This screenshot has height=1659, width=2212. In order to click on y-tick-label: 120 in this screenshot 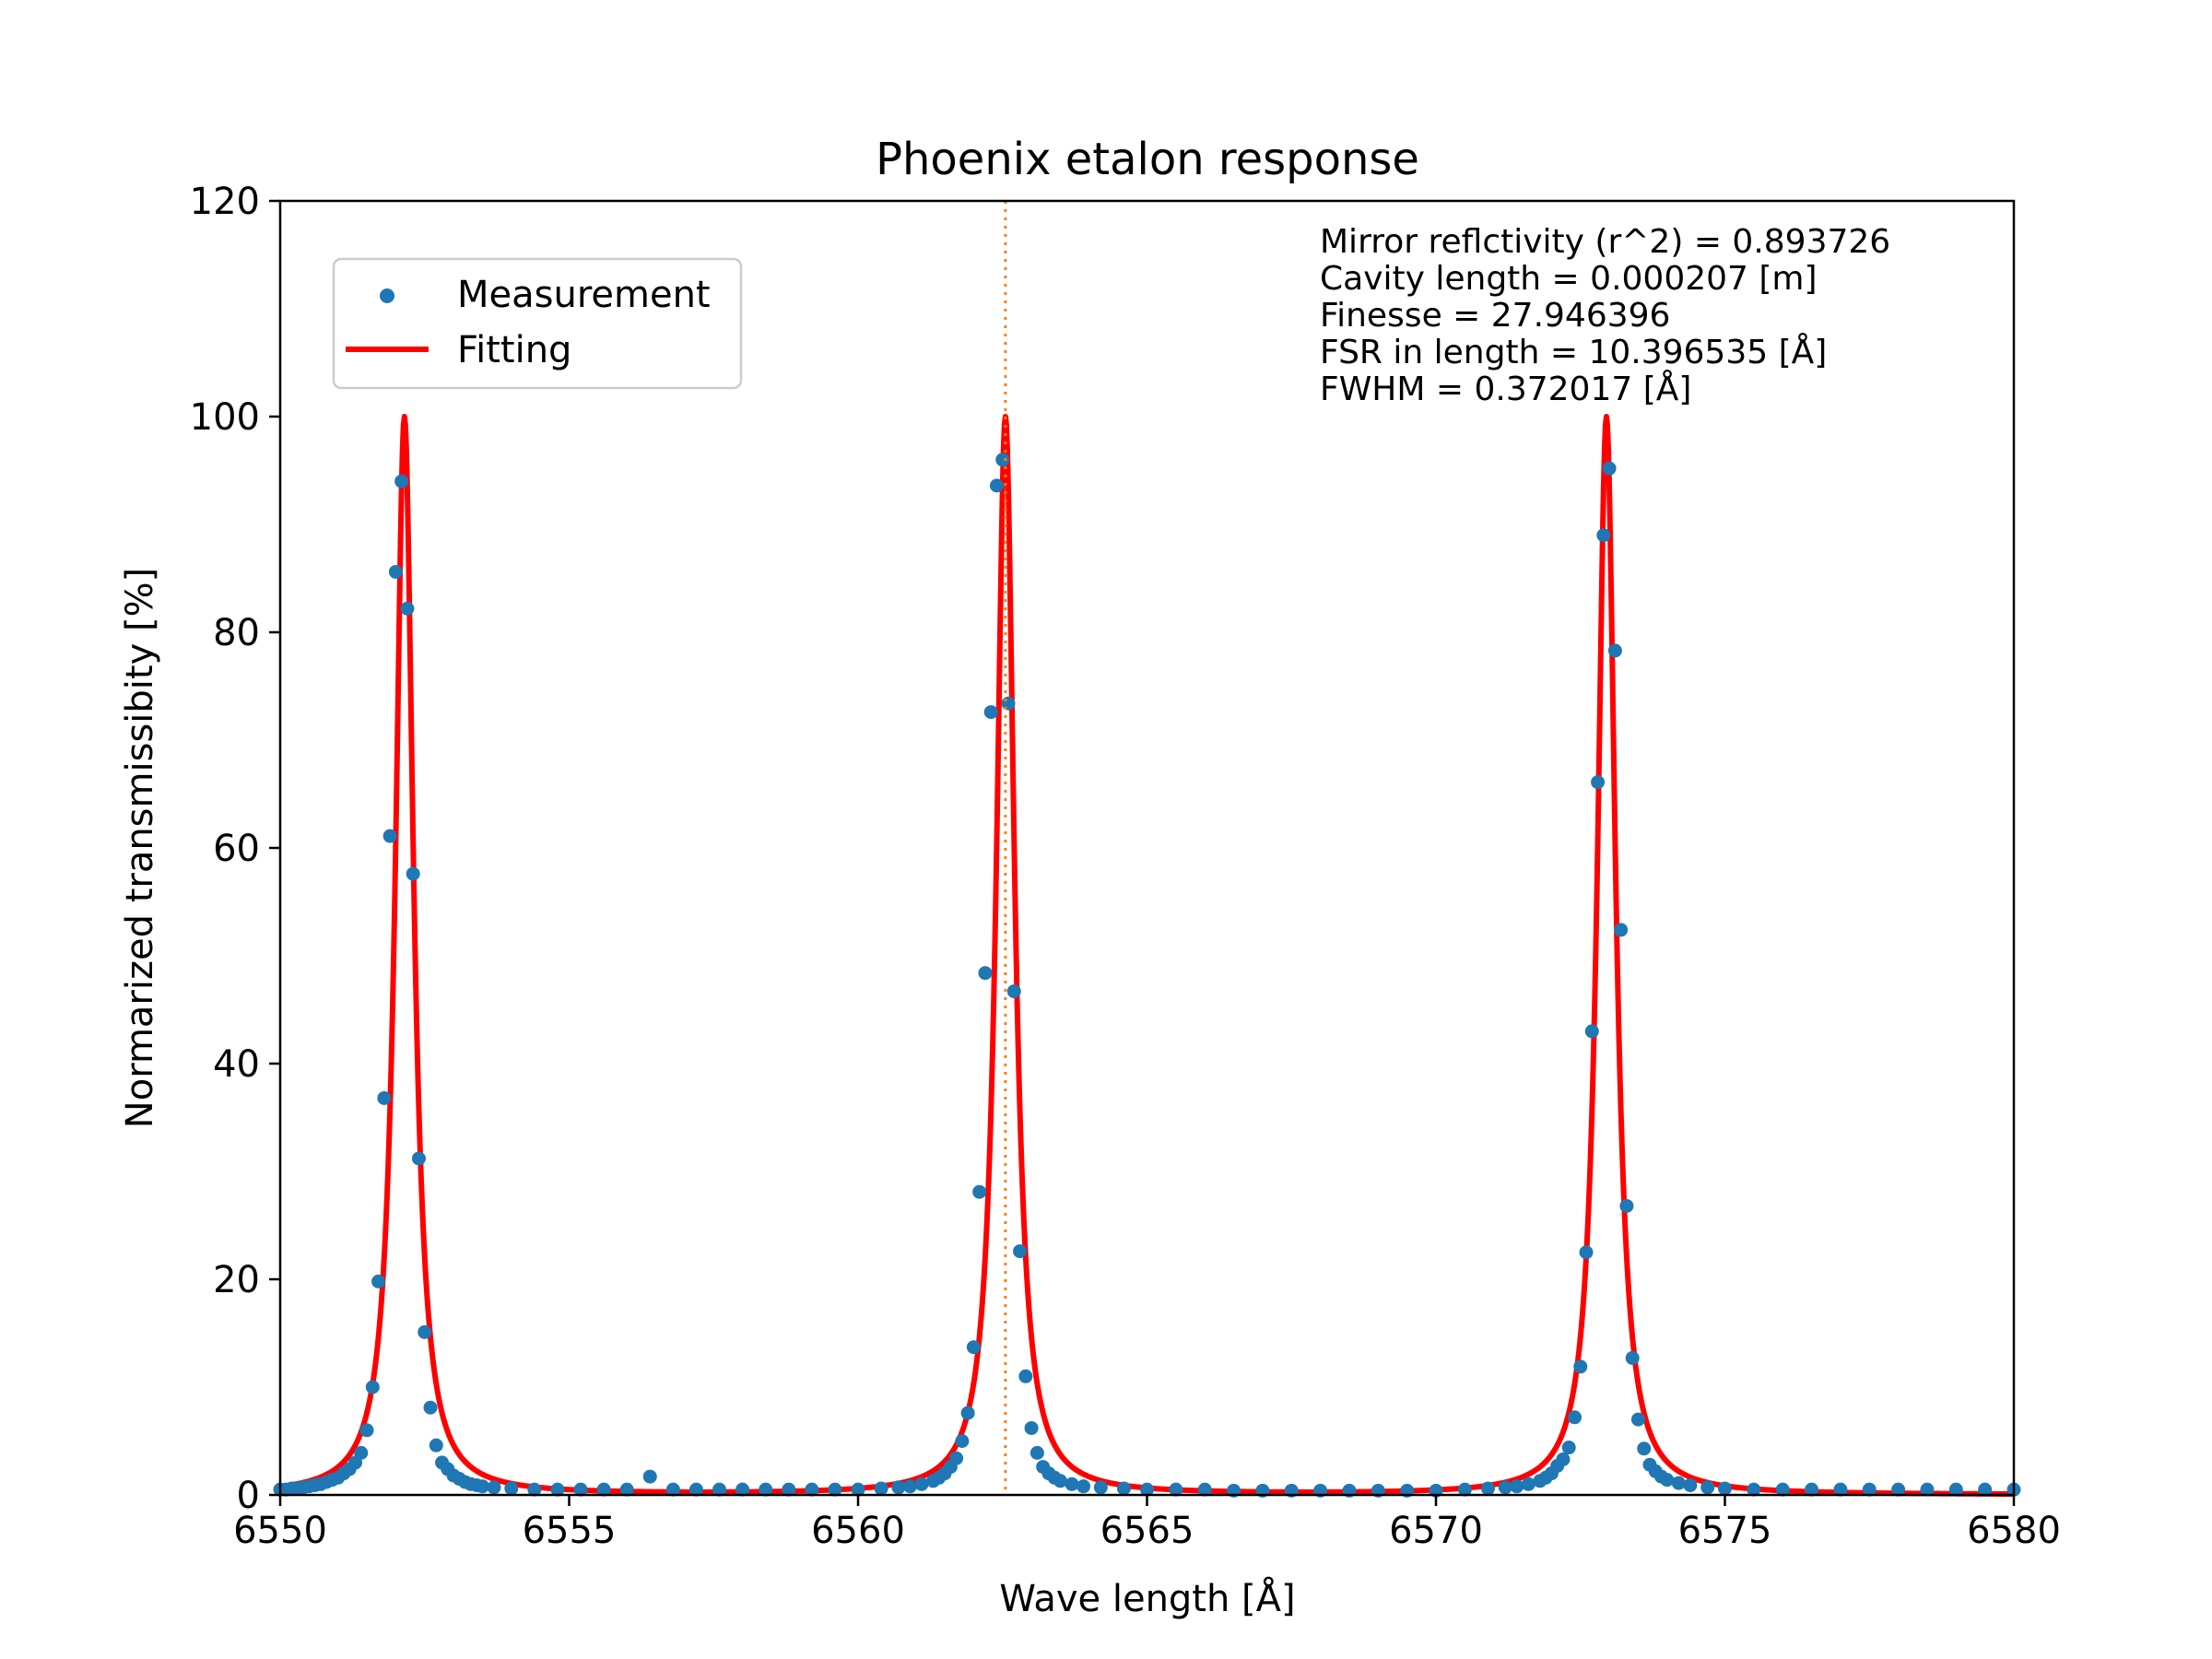, I will do `click(225, 202)`.